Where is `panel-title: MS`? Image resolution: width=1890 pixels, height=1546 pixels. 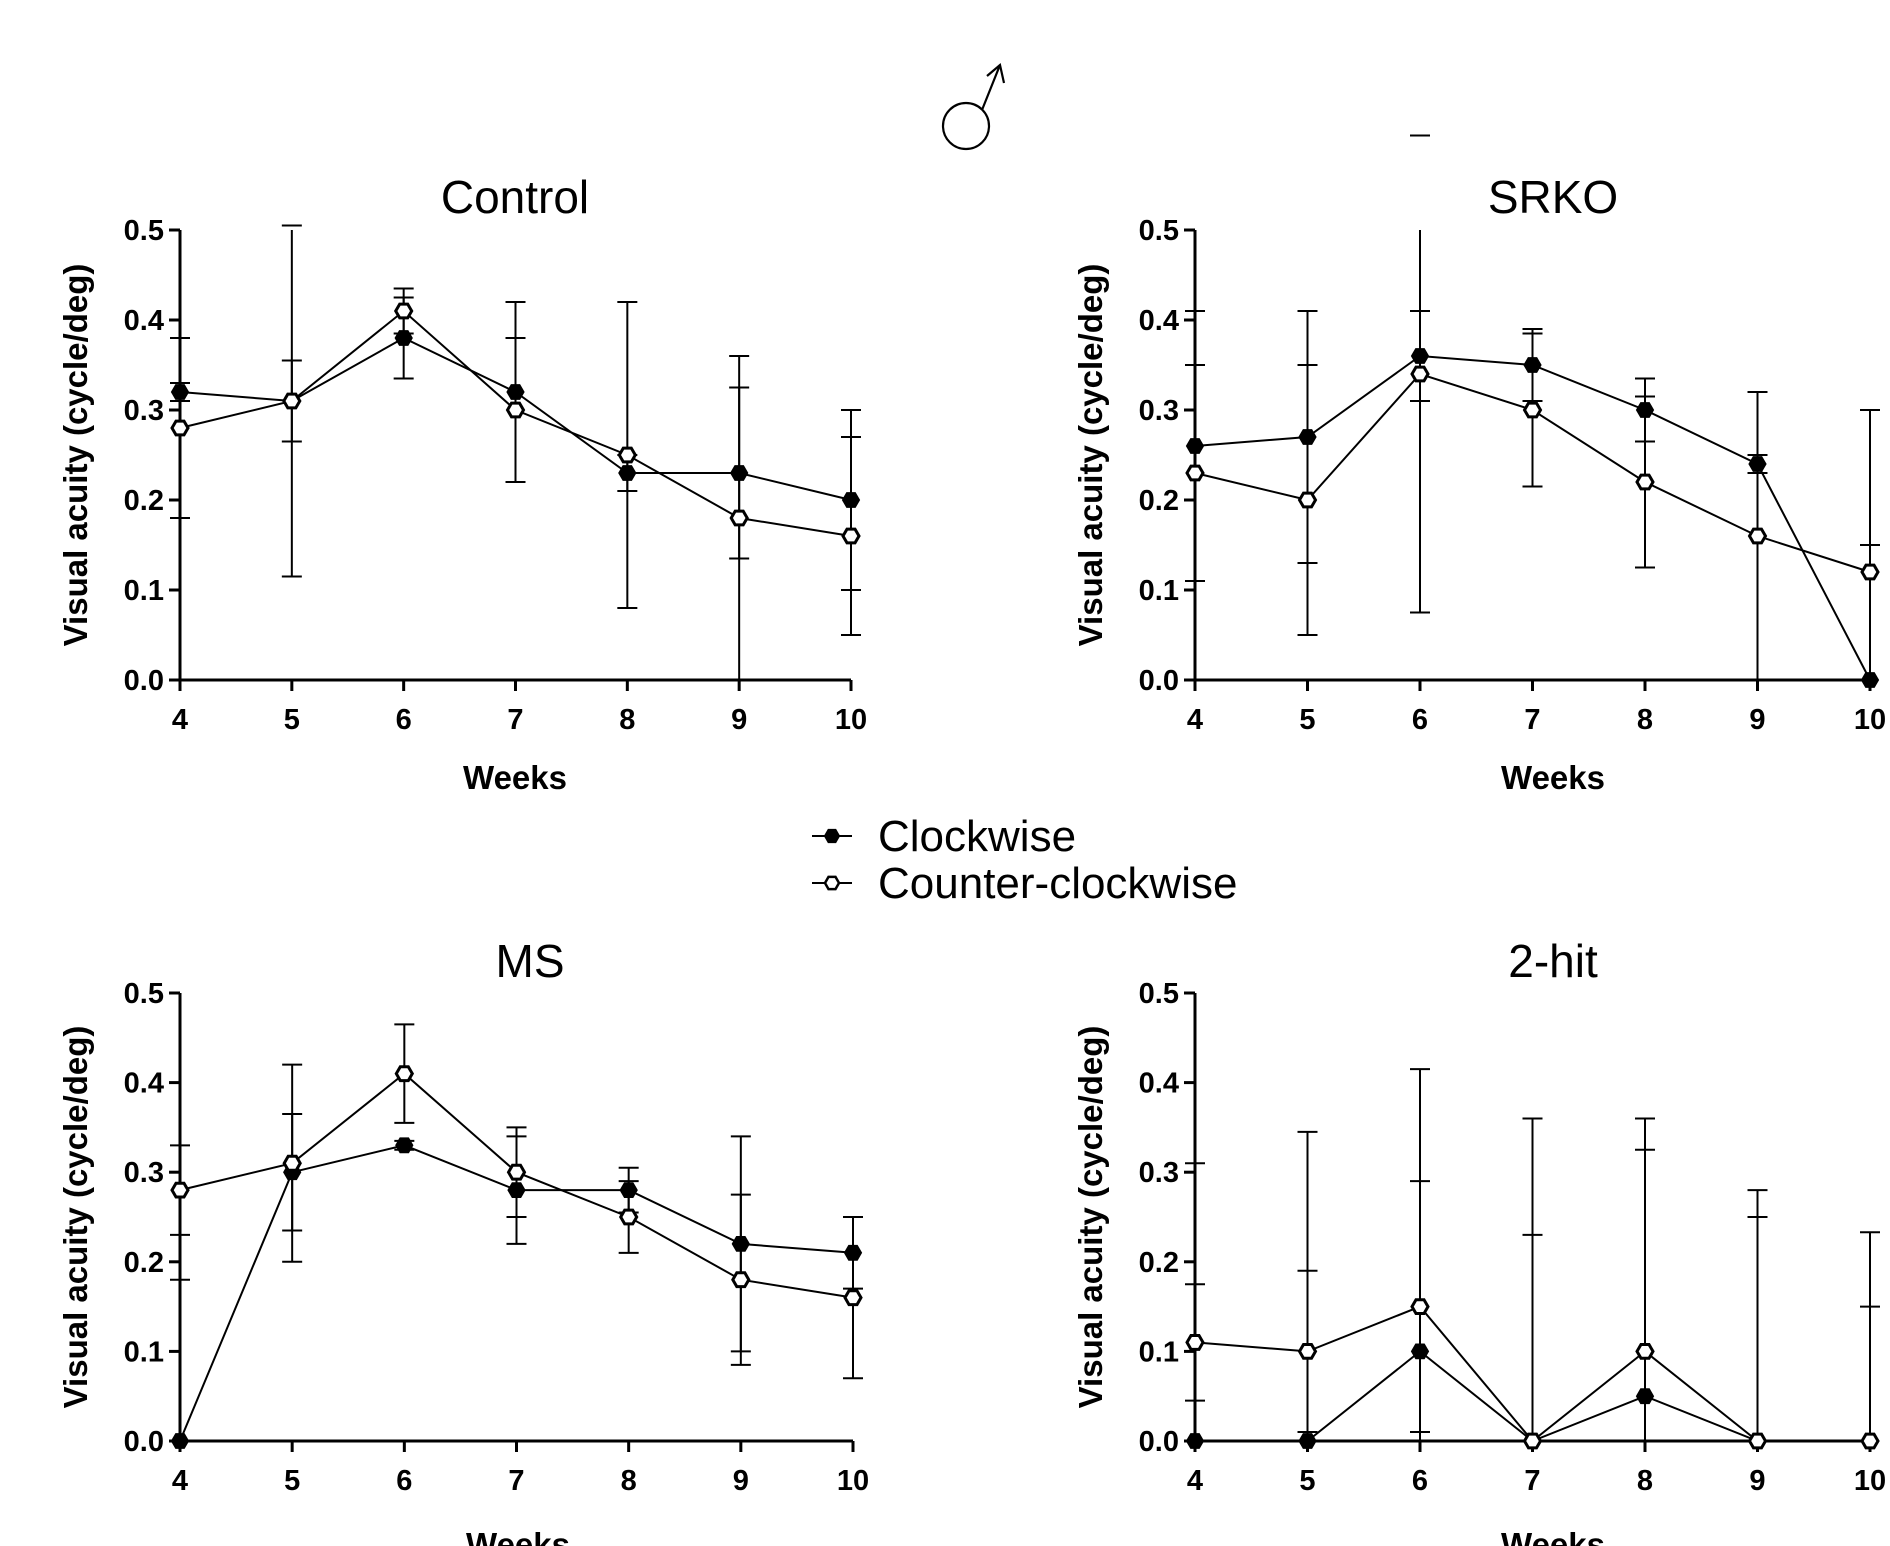 panel-title: MS is located at coordinates (530, 961).